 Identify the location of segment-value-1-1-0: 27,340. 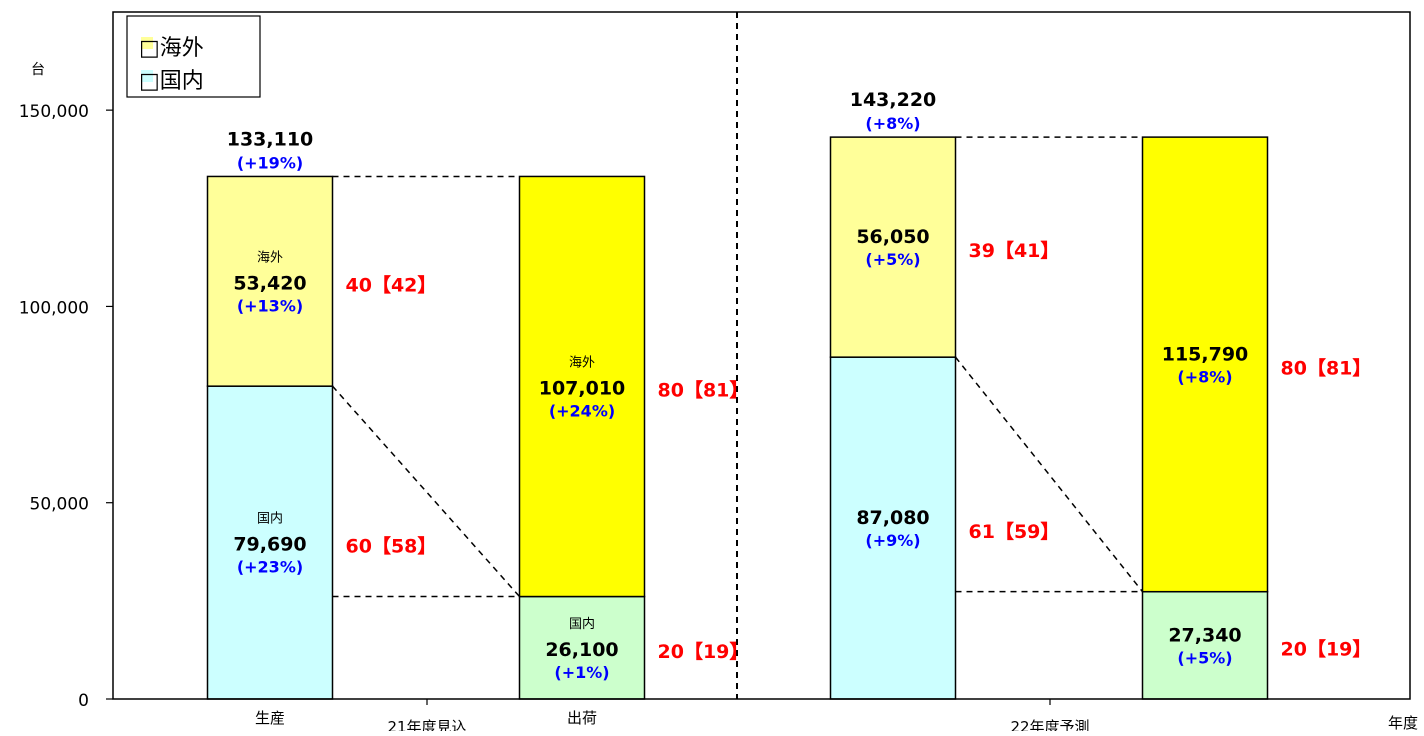
(1204, 635).